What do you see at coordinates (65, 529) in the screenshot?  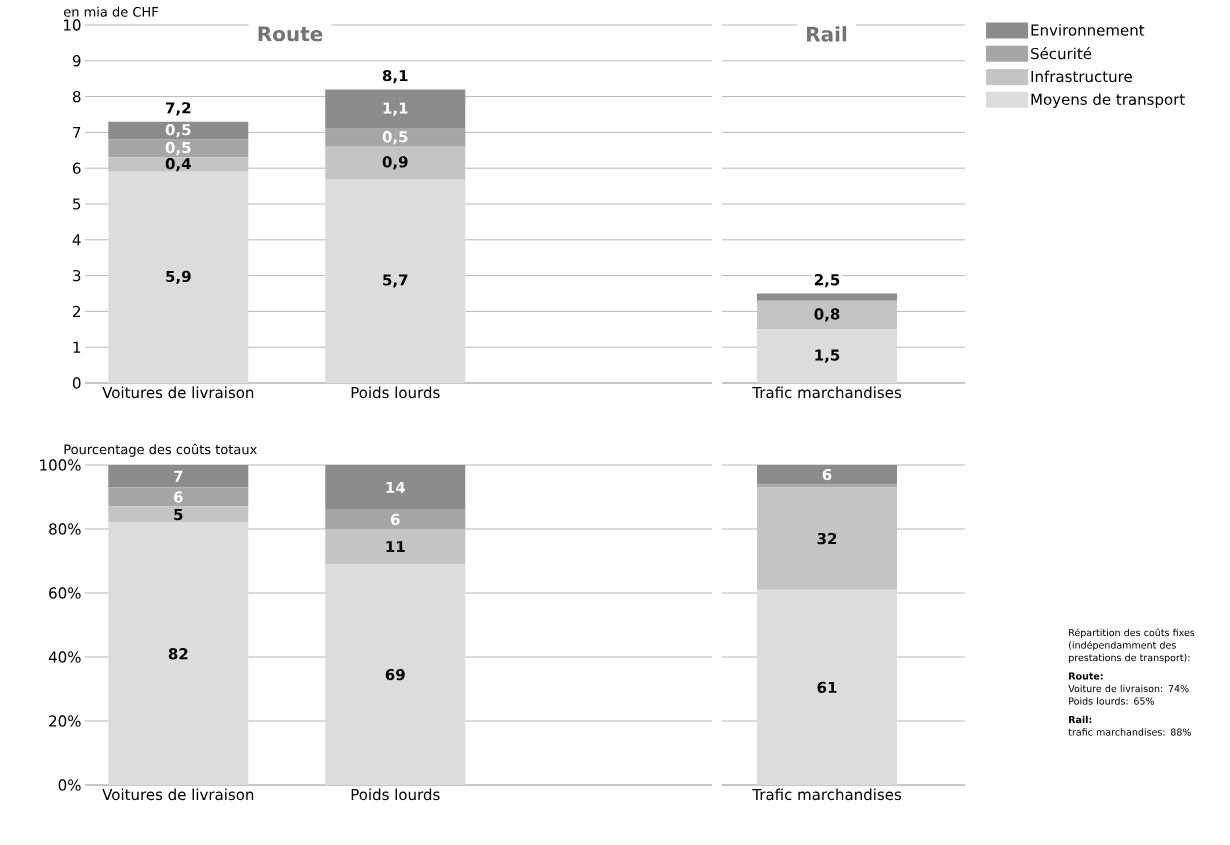 I see `y-tick-label: 80%` at bounding box center [65, 529].